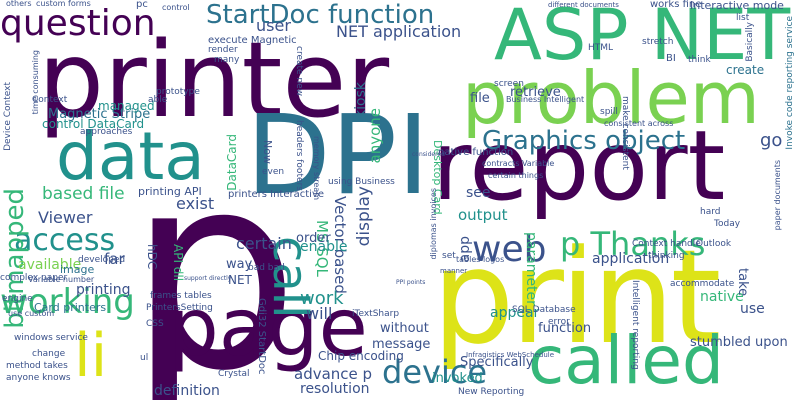 This screenshot has height=400, width=800. What do you see at coordinates (478, 193) in the screenshot?
I see `word-see: see` at bounding box center [478, 193].